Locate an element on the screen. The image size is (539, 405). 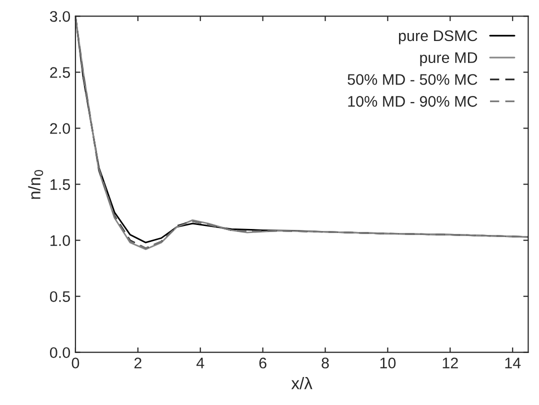
x-tick-label: 2 is located at coordinates (138, 363).